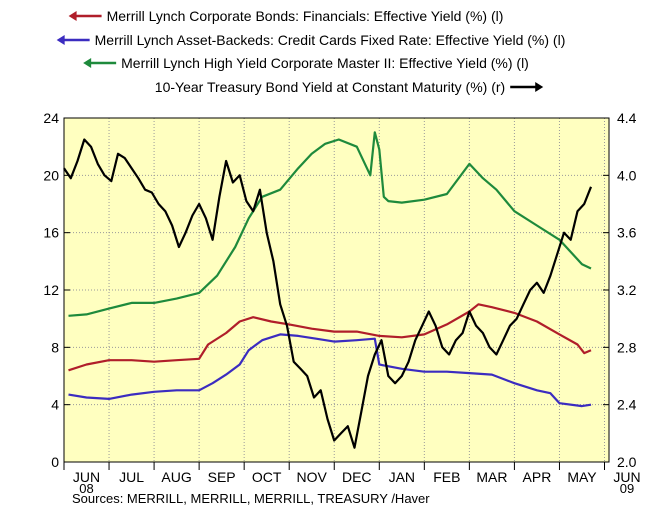  What do you see at coordinates (86, 488) in the screenshot?
I see `x-year-label: 08` at bounding box center [86, 488].